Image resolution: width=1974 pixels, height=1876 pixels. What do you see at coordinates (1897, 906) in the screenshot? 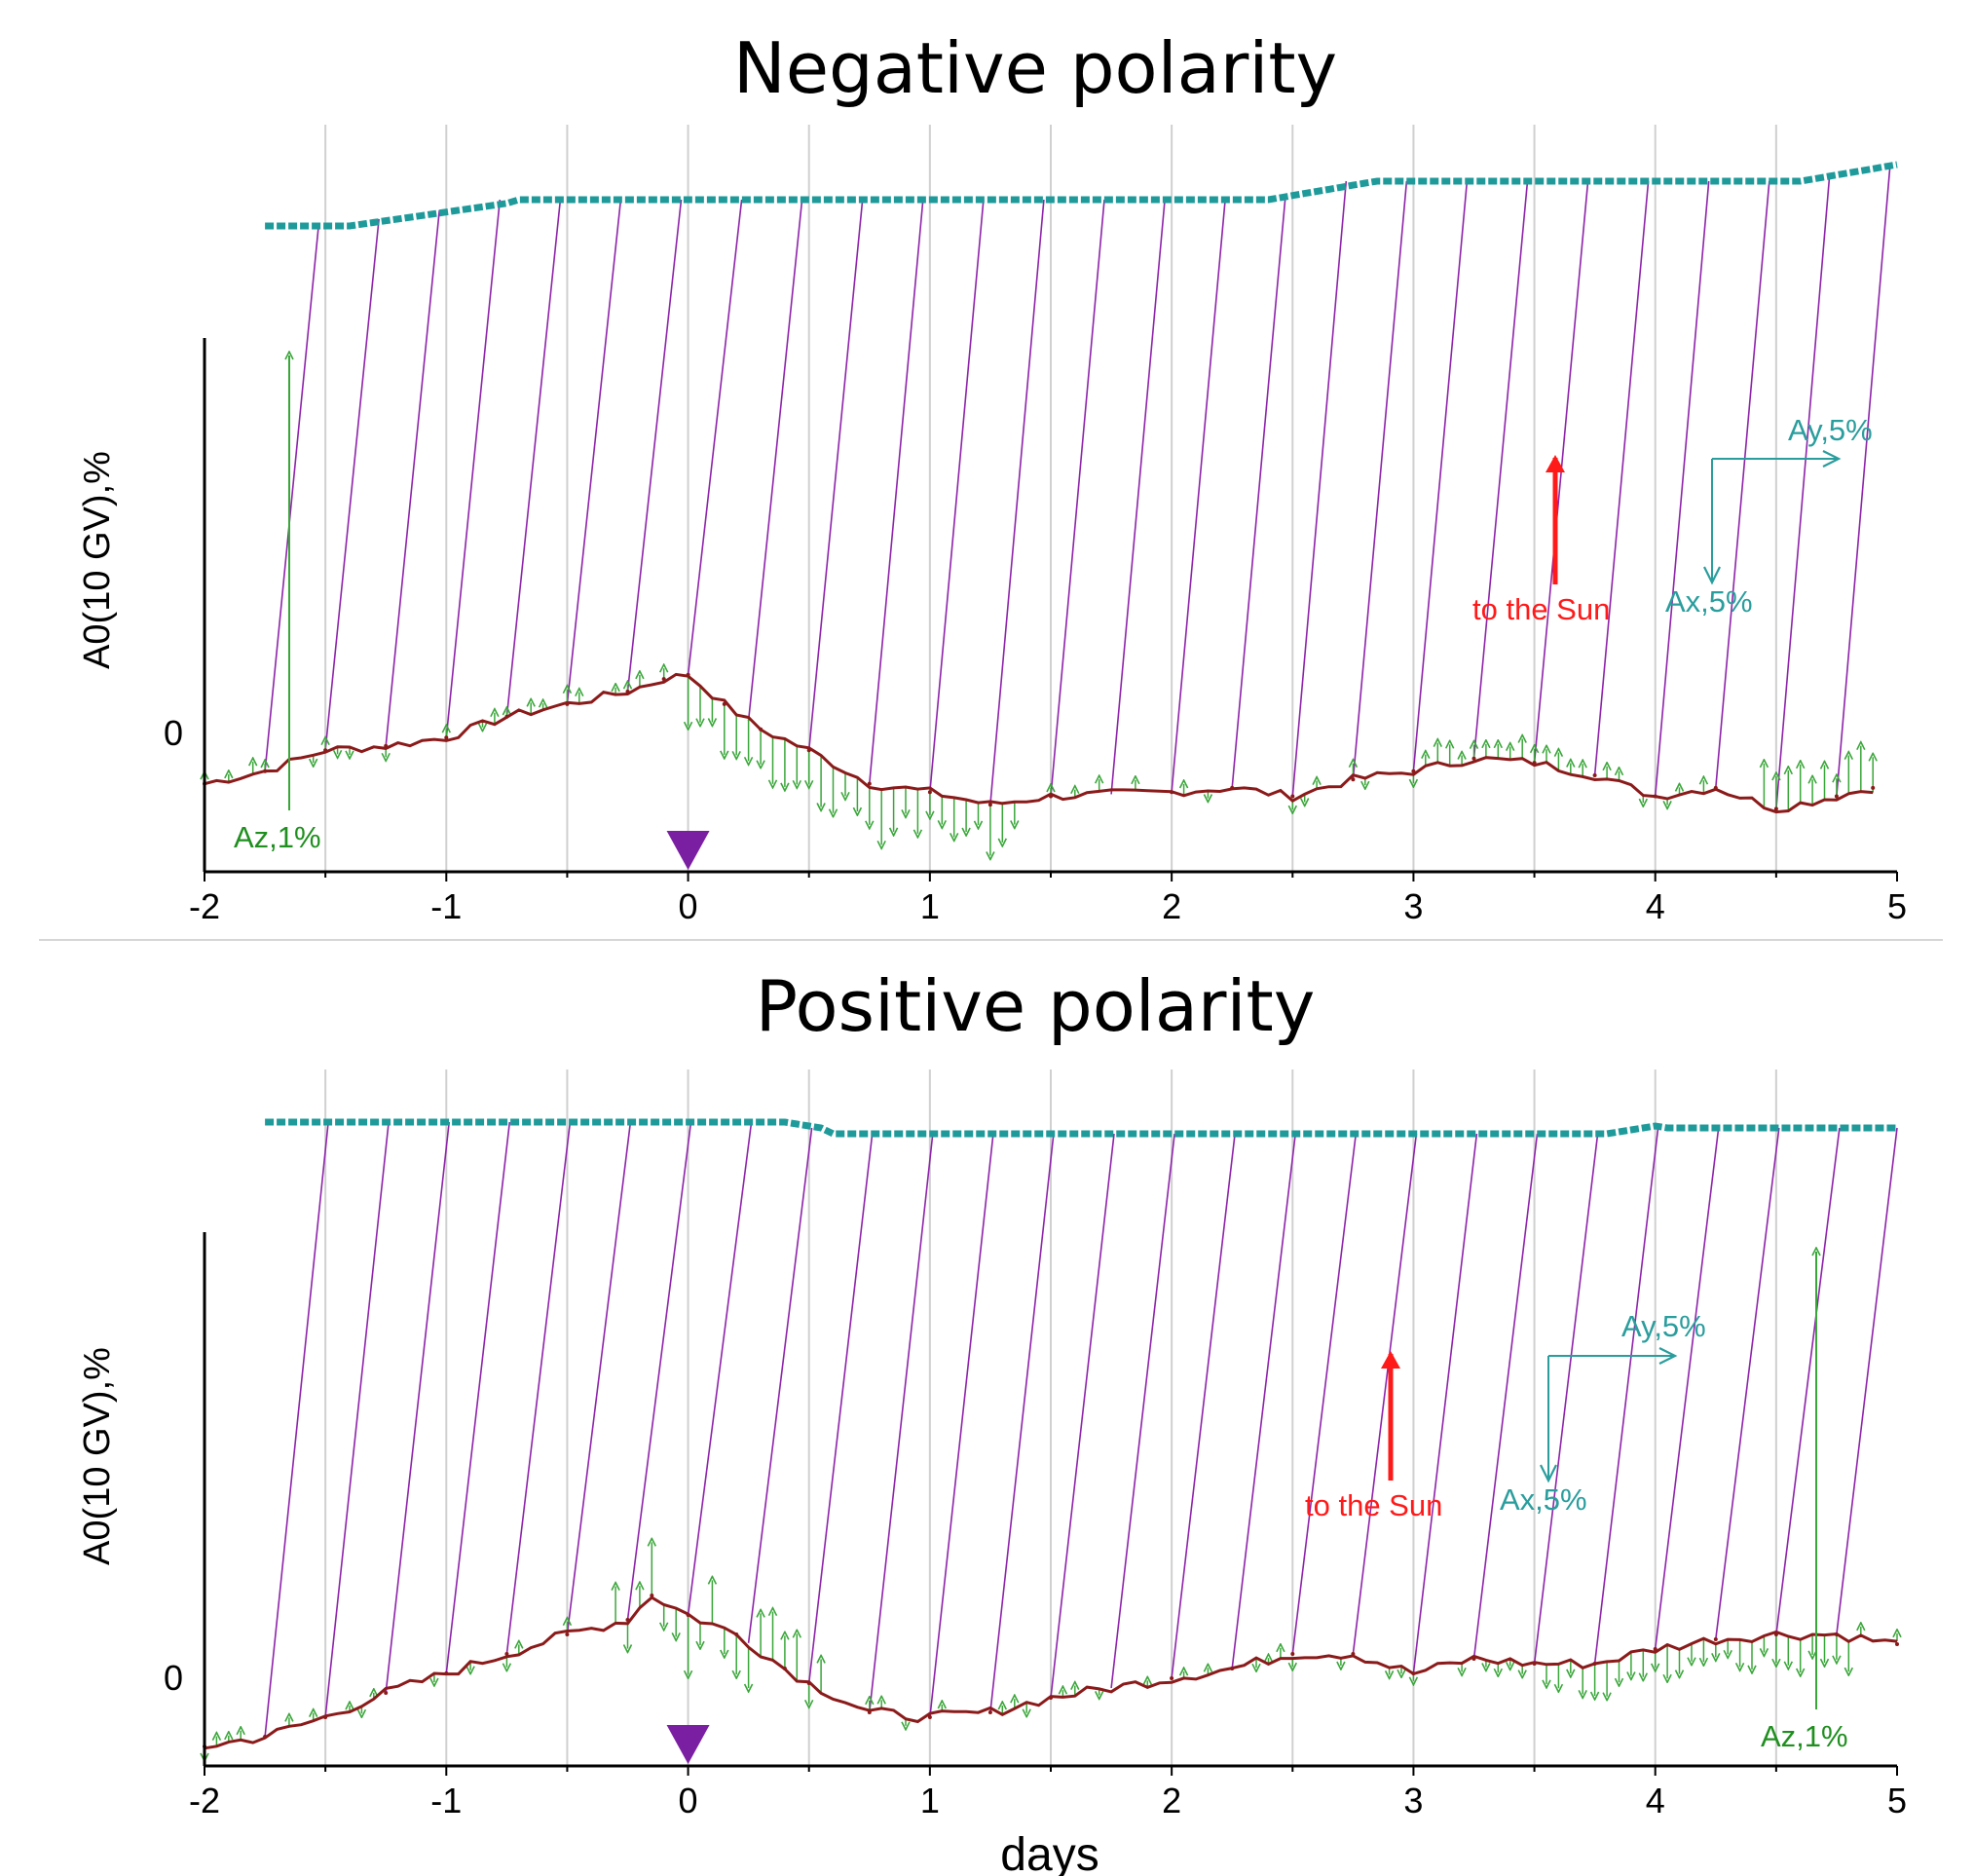
I see `x-tick-label: 5` at bounding box center [1897, 906].